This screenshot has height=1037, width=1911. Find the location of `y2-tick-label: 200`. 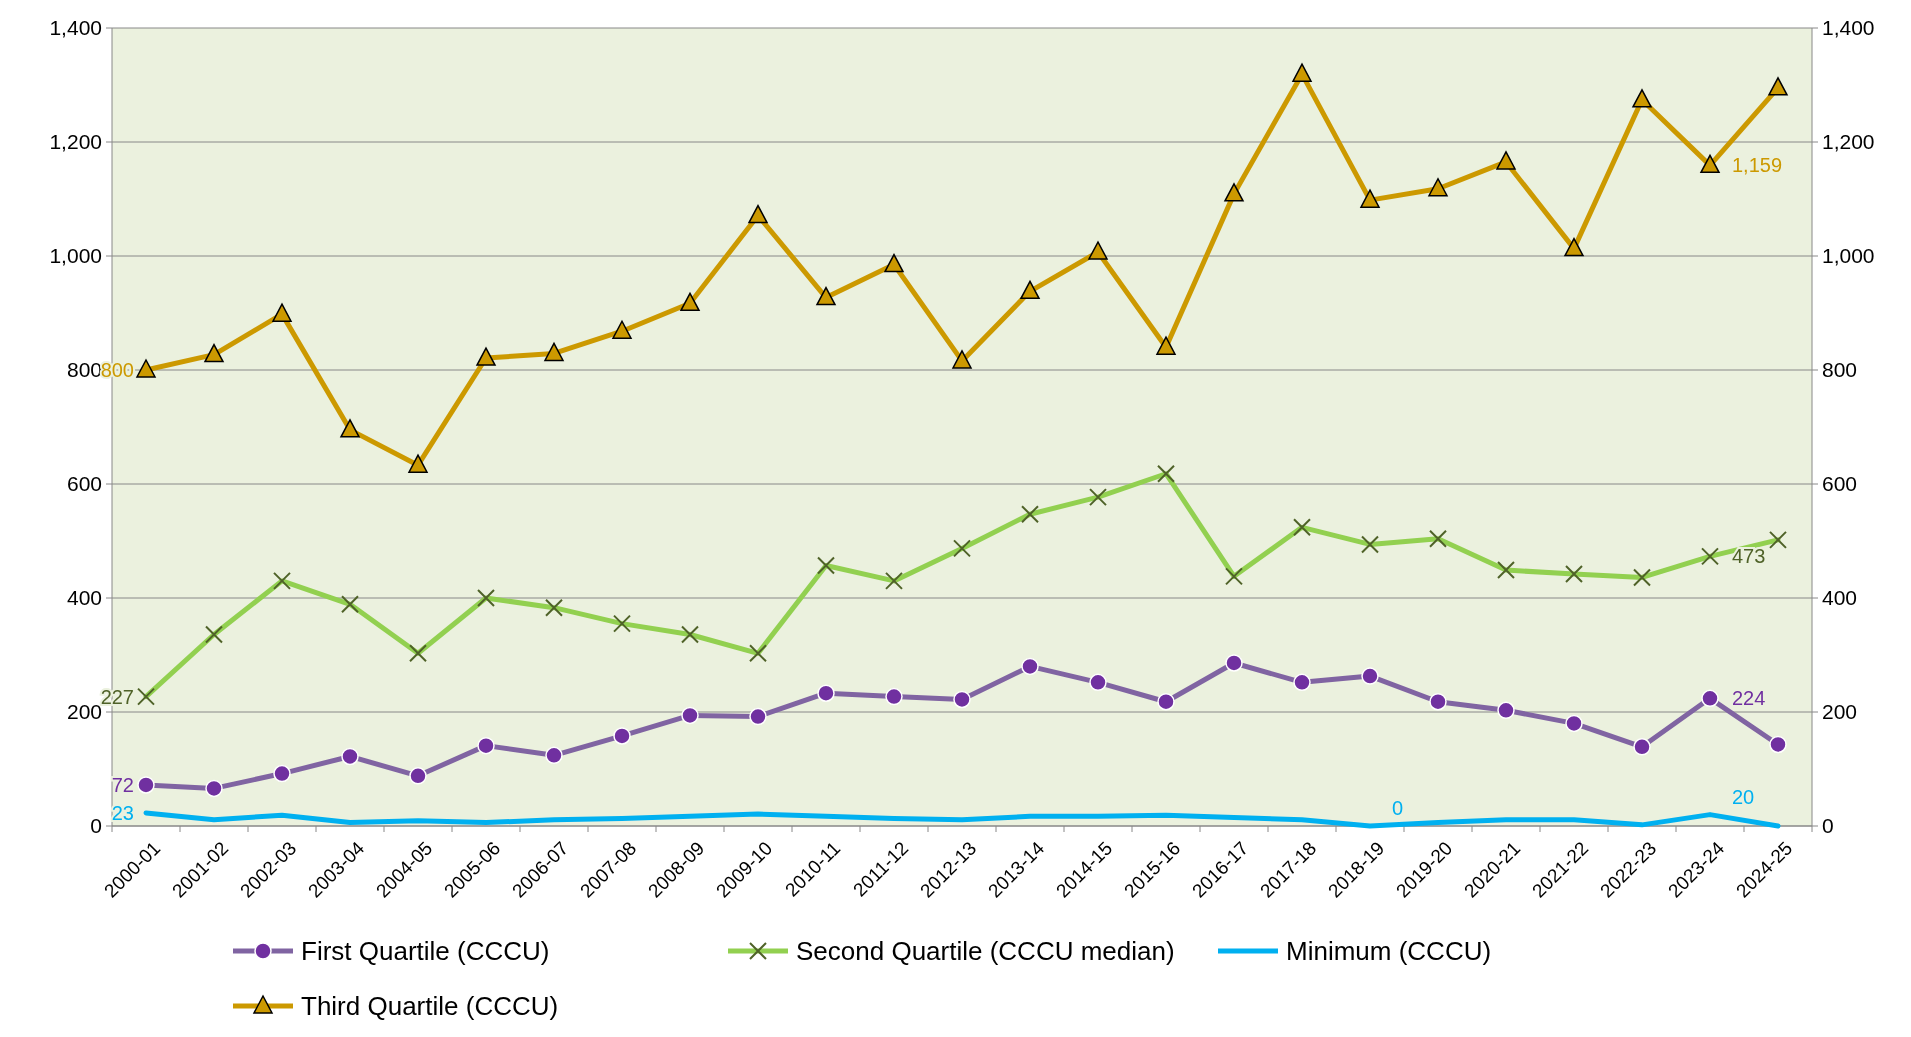

y2-tick-label: 200 is located at coordinates (1840, 712).